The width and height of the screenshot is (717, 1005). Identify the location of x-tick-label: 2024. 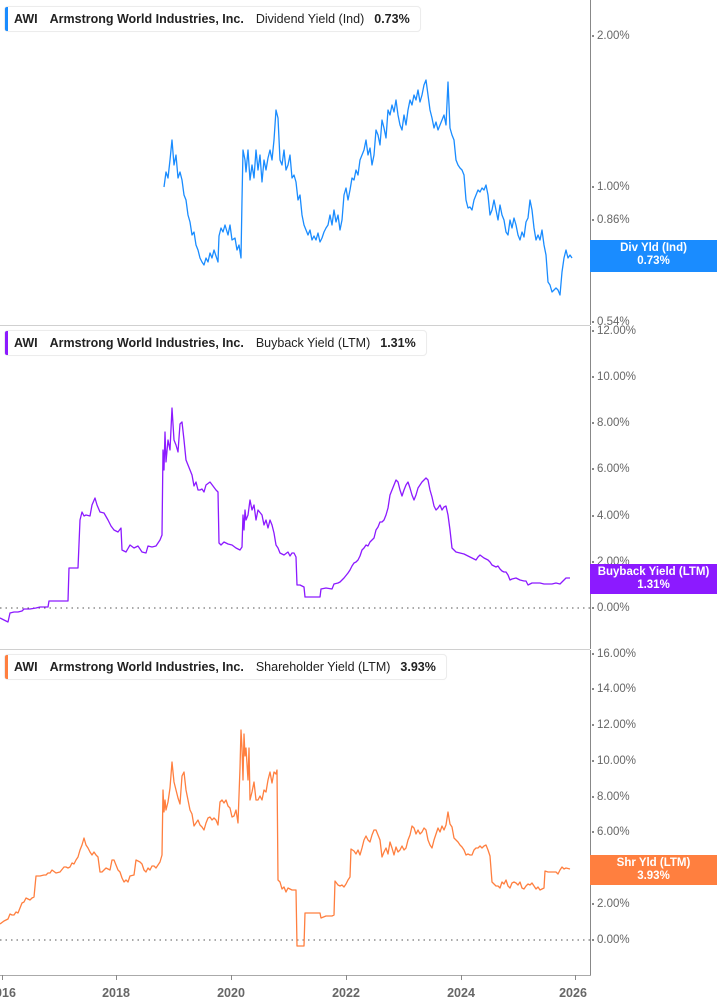
(461, 993).